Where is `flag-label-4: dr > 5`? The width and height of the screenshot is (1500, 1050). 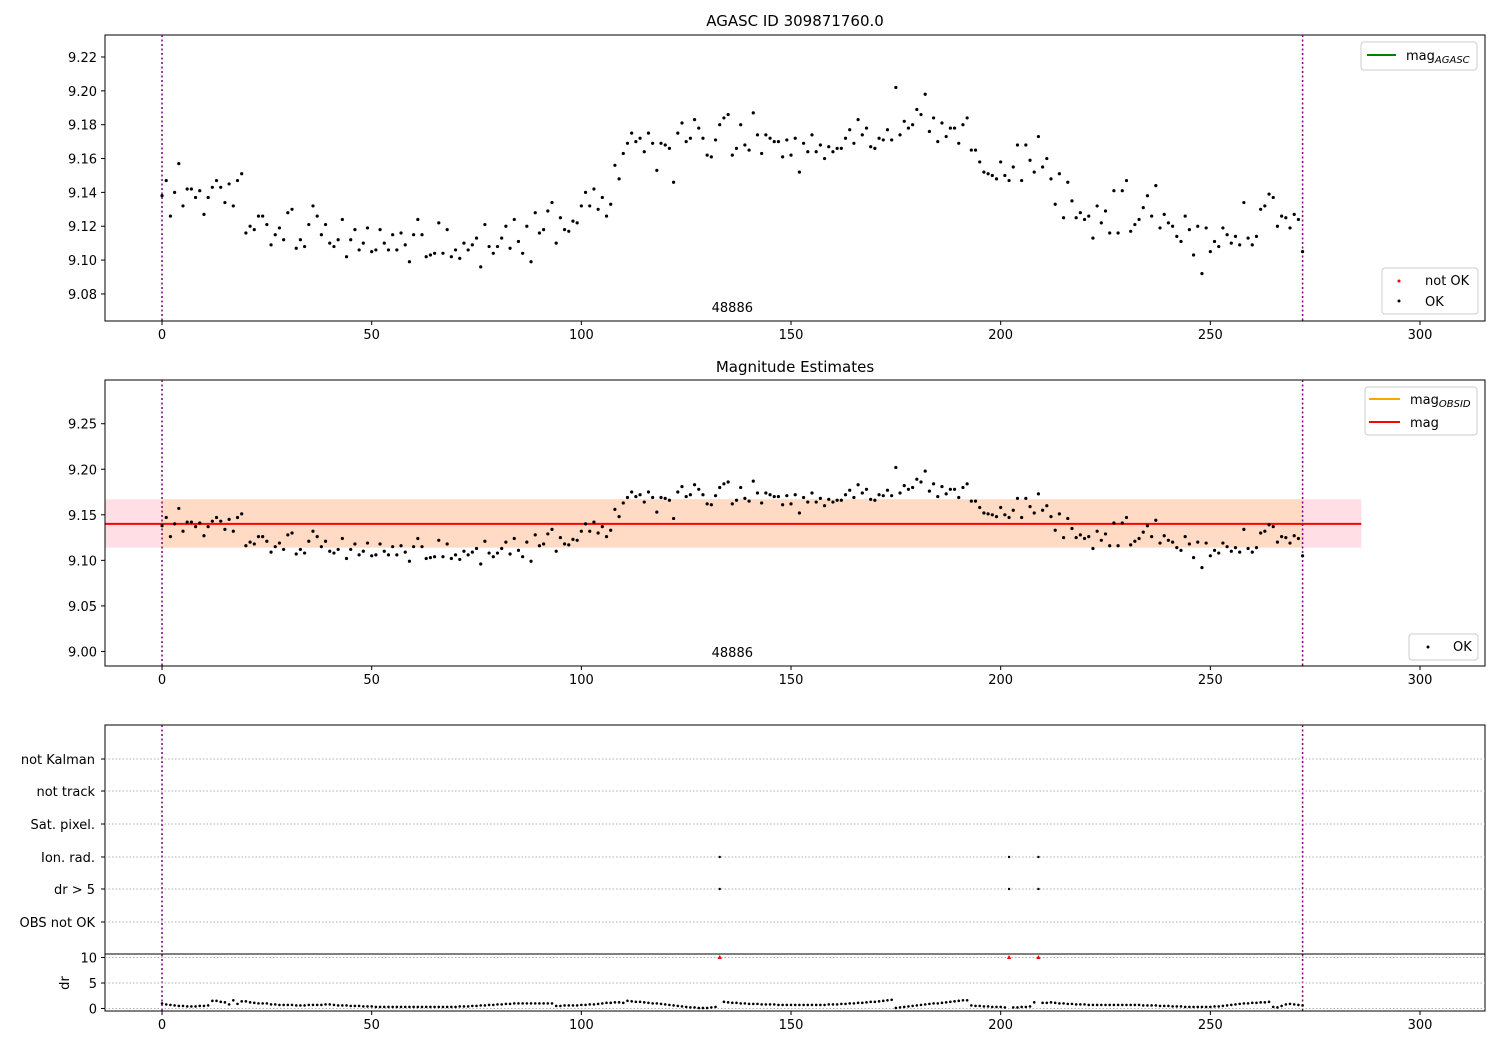
flag-label-4: dr > 5 is located at coordinates (74, 890).